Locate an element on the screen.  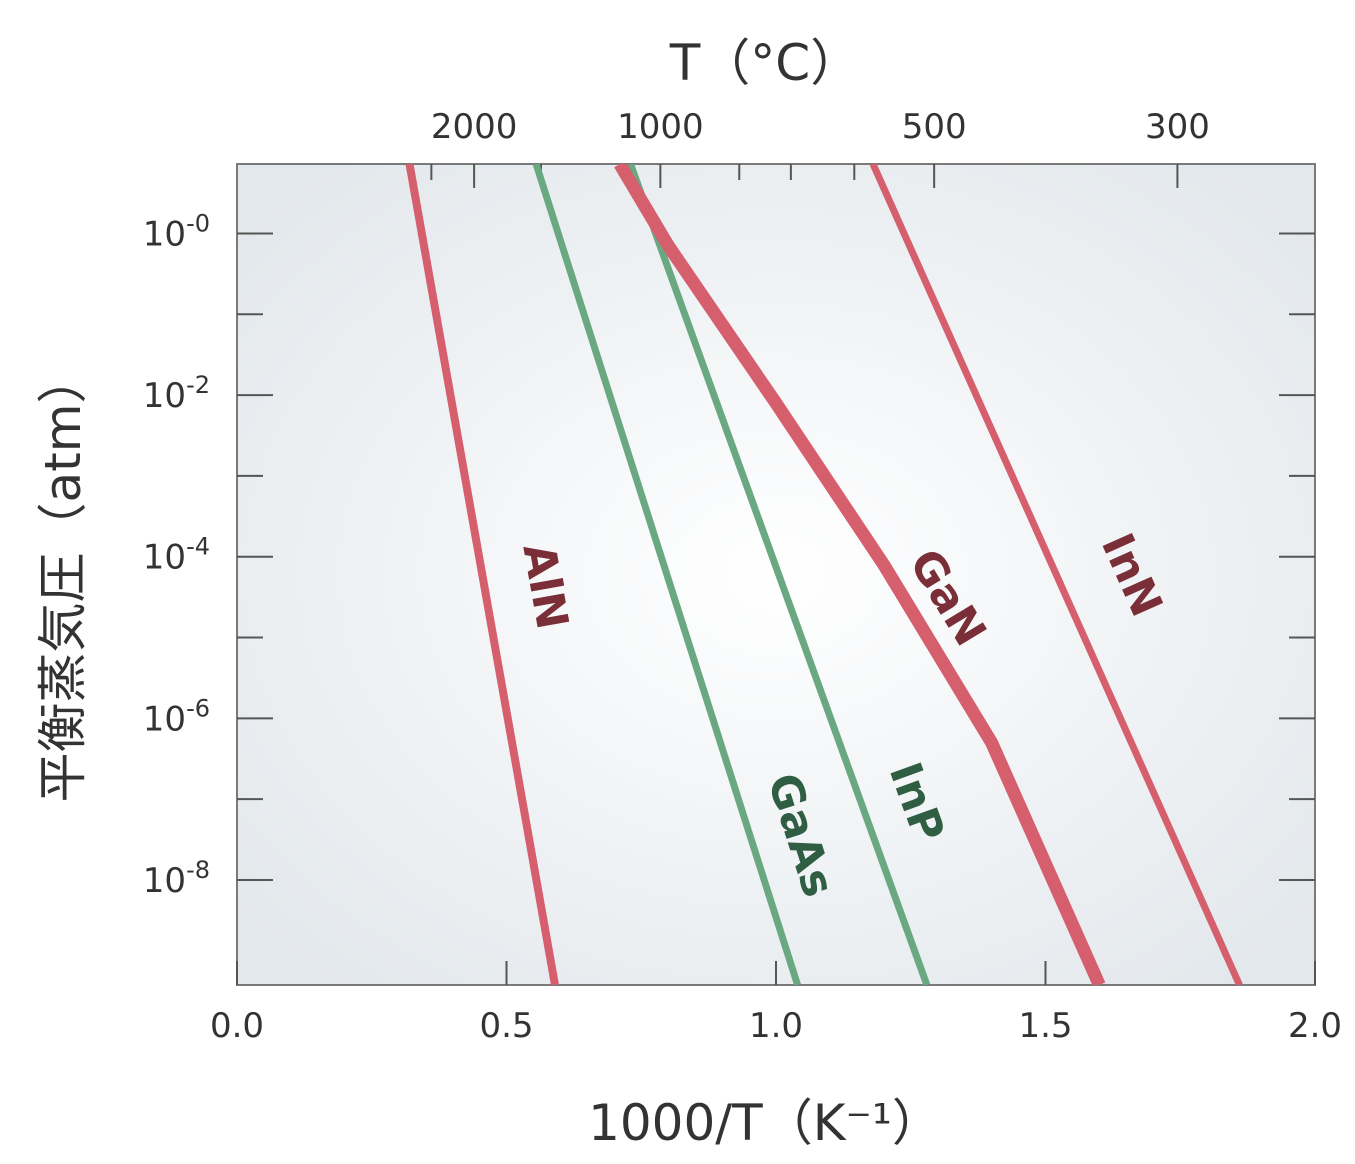
series-line-aln is located at coordinates (482, 574).